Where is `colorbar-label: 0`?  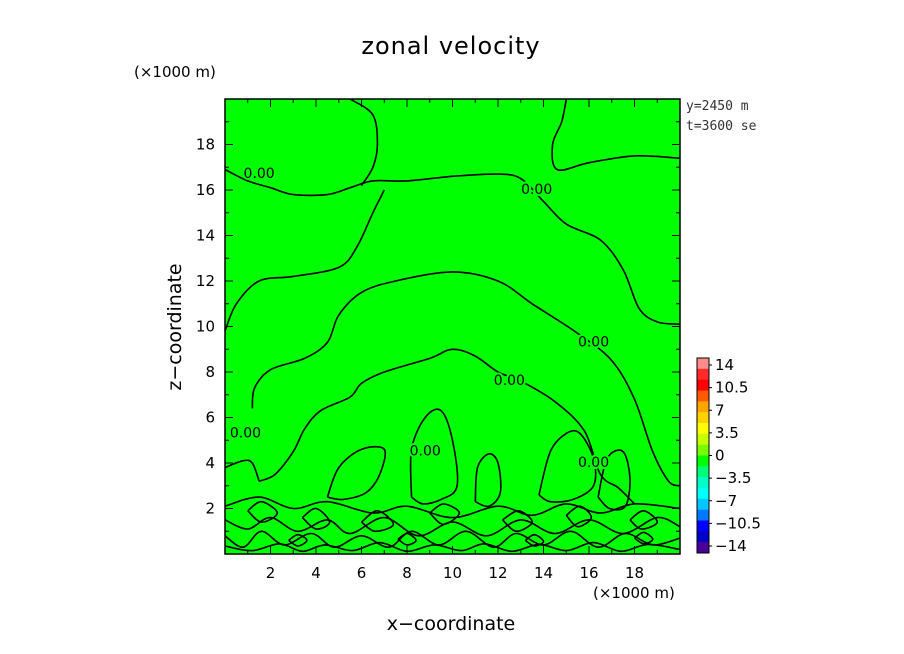
colorbar-label: 0 is located at coordinates (720, 456).